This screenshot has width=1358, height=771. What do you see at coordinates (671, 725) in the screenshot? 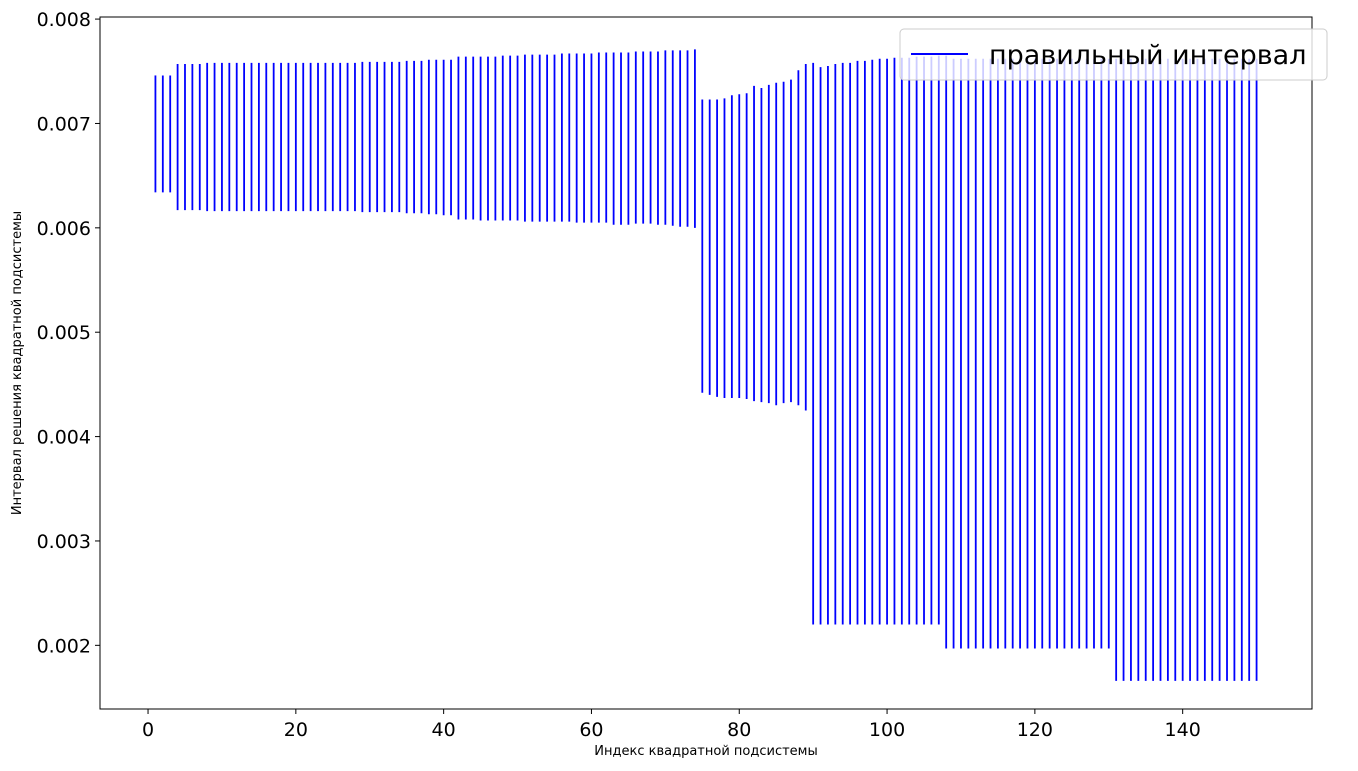
I see `x-axis: 0 20 40 60 80 100 120 140` at bounding box center [671, 725].